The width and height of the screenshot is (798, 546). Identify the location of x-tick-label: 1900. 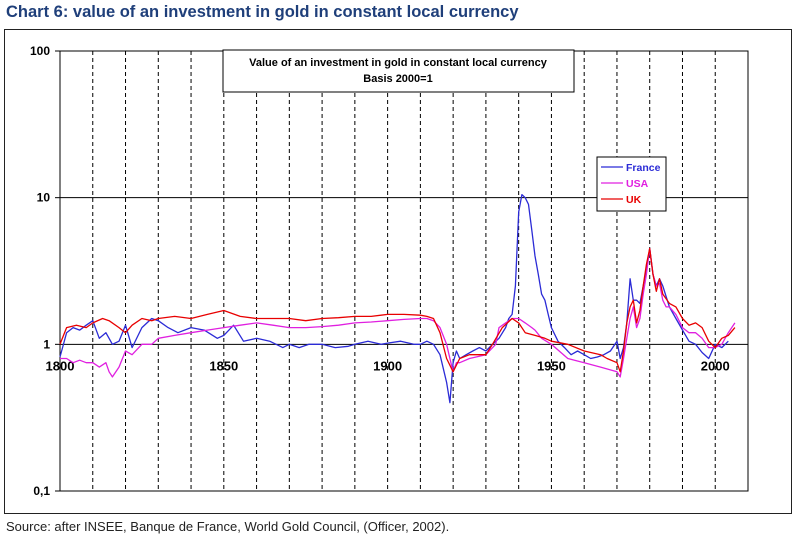
(387, 365).